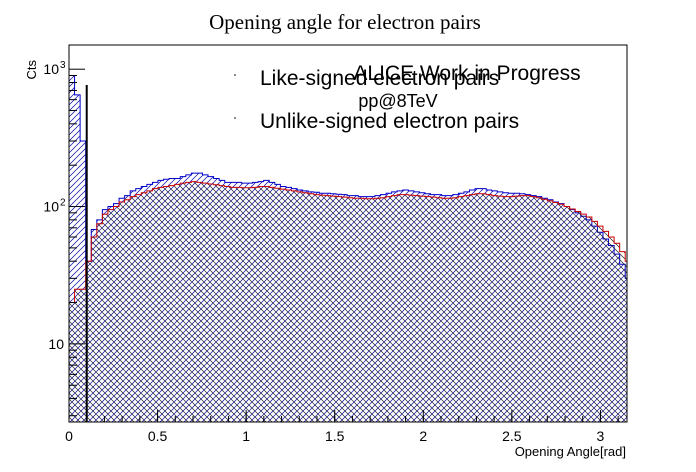 The width and height of the screenshot is (696, 472). Describe the element at coordinates (379, 78) in the screenshot. I see `legend-entry-like: Like-signed electron pairs` at that location.